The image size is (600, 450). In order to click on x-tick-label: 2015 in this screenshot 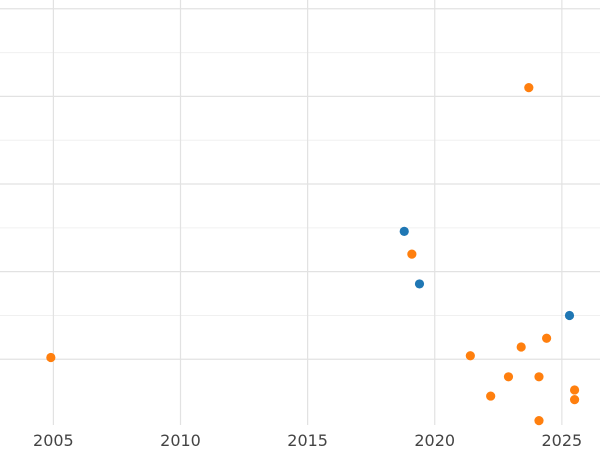, I will do `click(307, 440)`.